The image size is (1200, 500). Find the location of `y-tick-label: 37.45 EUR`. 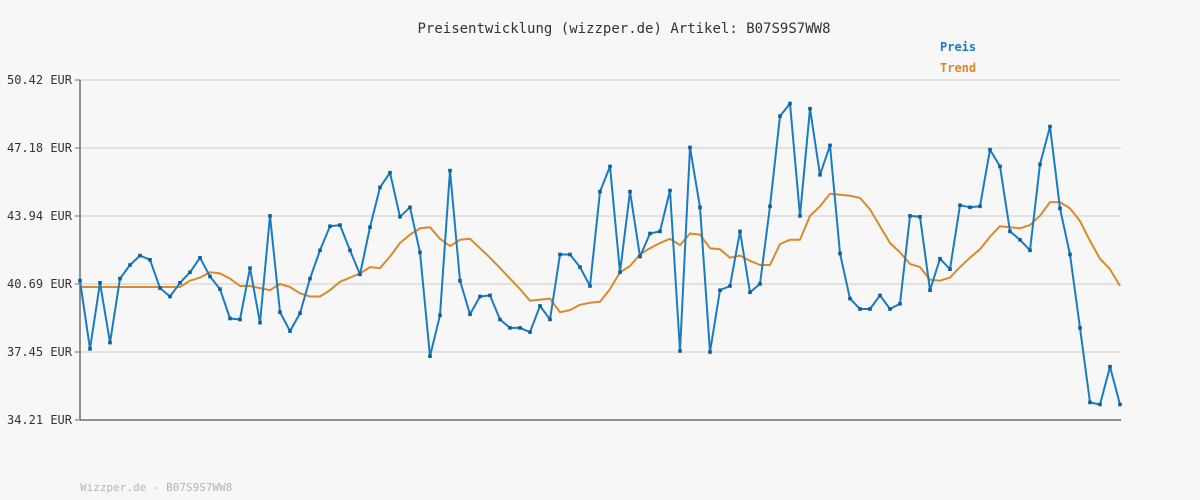

y-tick-label: 37.45 EUR is located at coordinates (40, 352).